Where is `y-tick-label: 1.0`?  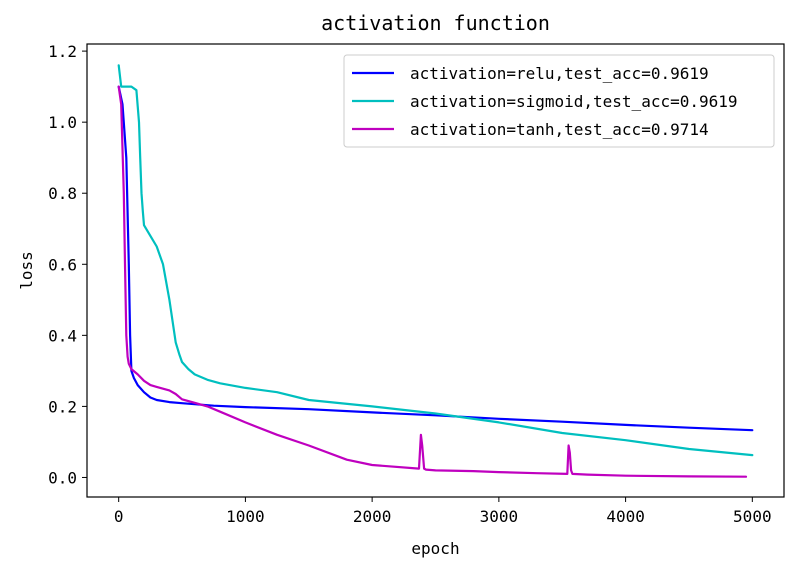
y-tick-label: 1.0 is located at coordinates (62, 122).